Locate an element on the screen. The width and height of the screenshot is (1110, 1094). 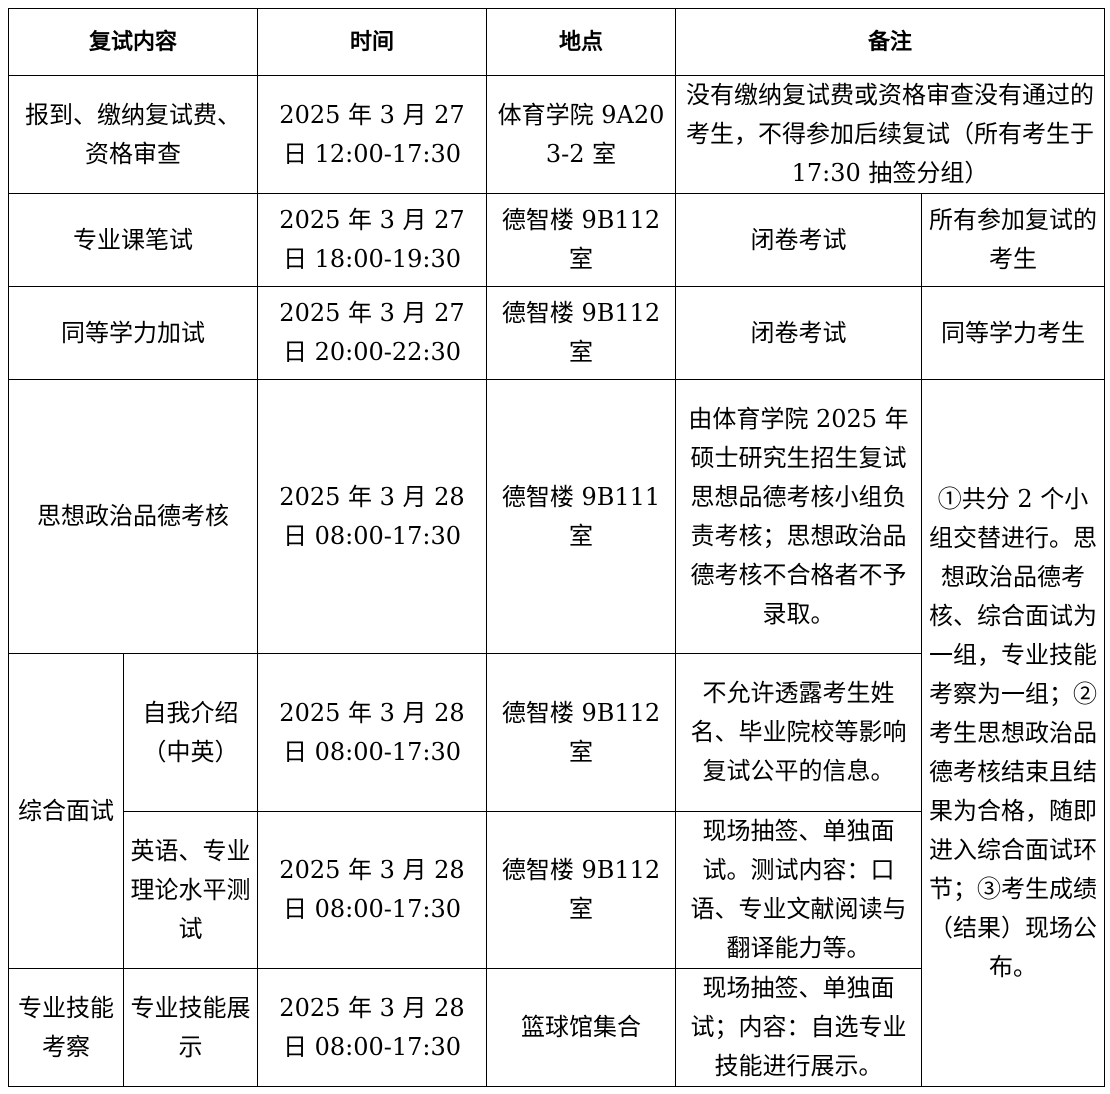
participants-cell: 所有参加复试的考生 is located at coordinates (1013, 240).